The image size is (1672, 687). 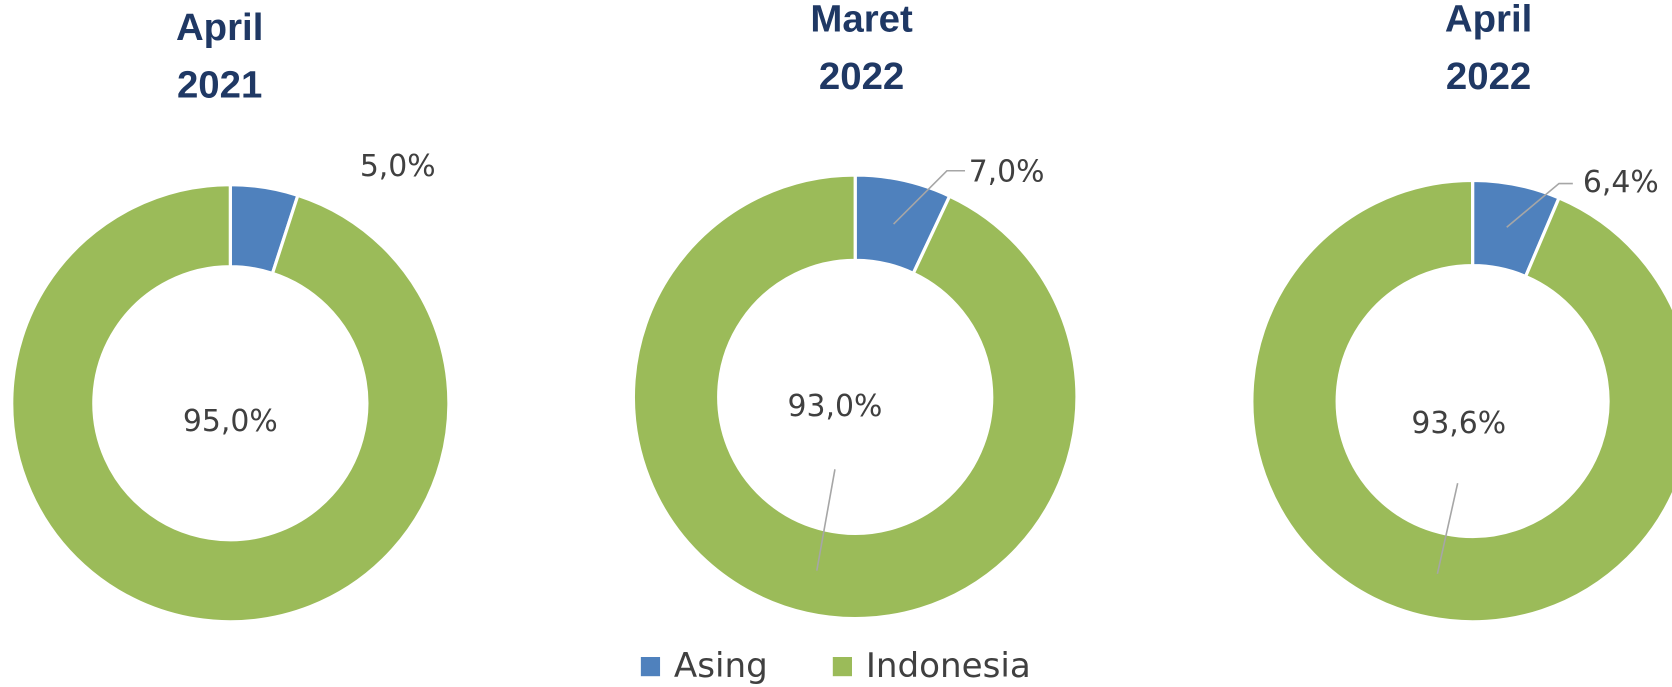 What do you see at coordinates (948, 666) in the screenshot?
I see `legend-label: Indonesia` at bounding box center [948, 666].